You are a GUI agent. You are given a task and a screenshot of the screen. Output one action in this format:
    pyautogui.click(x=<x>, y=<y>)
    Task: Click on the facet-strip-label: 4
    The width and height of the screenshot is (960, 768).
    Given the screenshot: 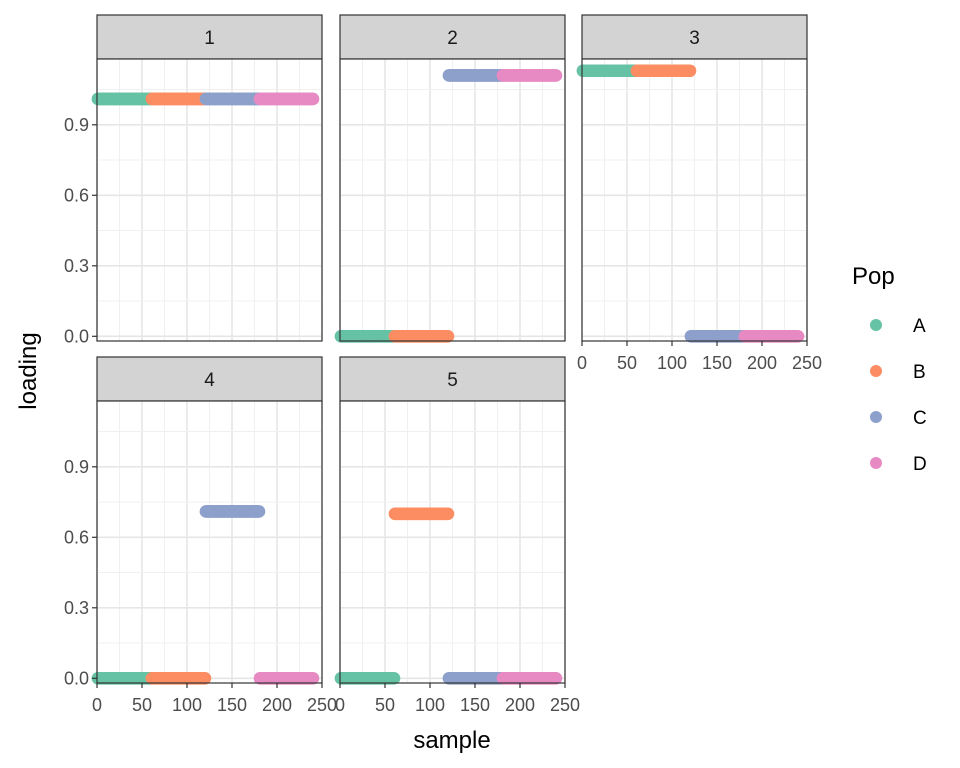 What is the action you would take?
    pyautogui.click(x=209, y=380)
    